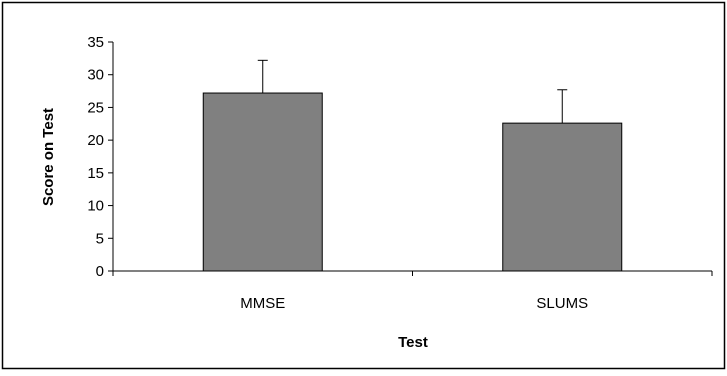 This screenshot has height=376, width=727. What do you see at coordinates (414, 303) in the screenshot?
I see `x-axis-category-labels: MMSE SLUMS` at bounding box center [414, 303].